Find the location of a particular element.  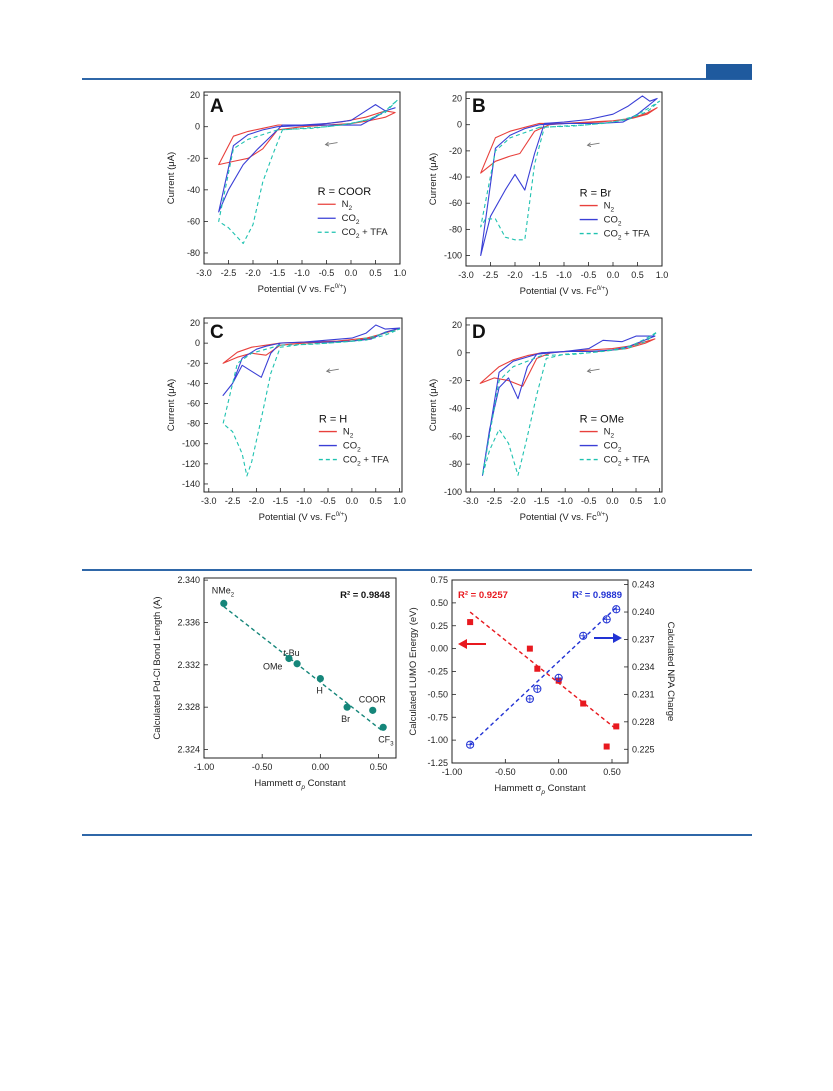

y-tick-label-left: -1.00 is located at coordinates (437, 740).